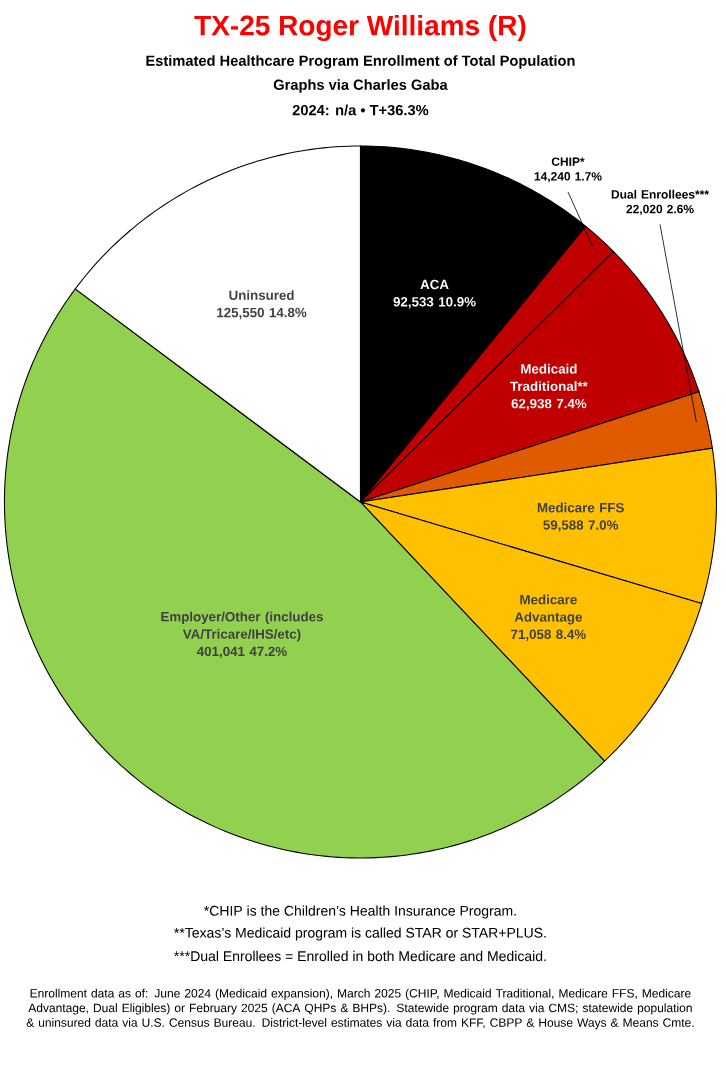 Image resolution: width=726 pixels, height=1070 pixels. What do you see at coordinates (360, 110) in the screenshot?
I see `text: 2024: n/a • T+36.3%` at bounding box center [360, 110].